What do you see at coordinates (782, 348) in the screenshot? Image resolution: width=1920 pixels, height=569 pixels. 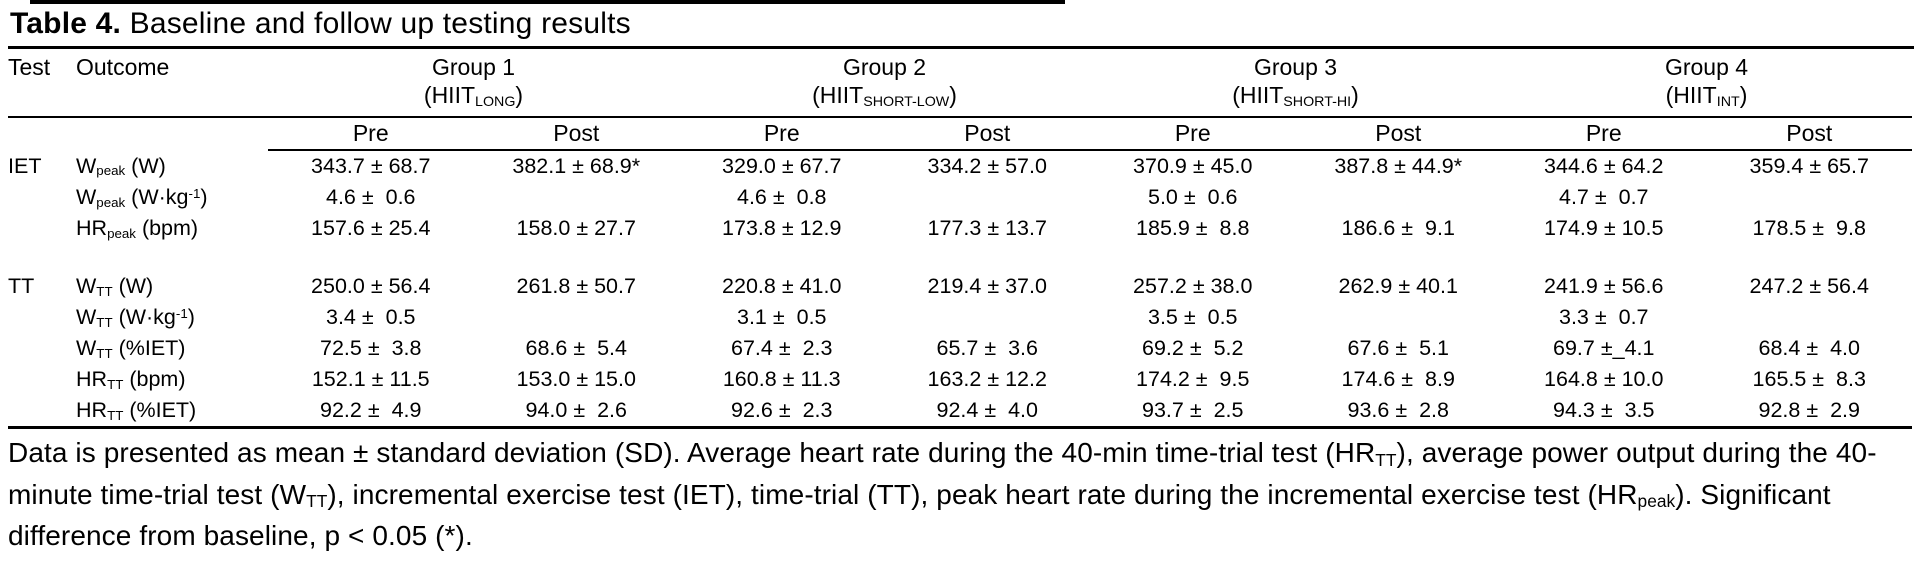 I see `value-cell: 67.4 ± 2.3` at bounding box center [782, 348].